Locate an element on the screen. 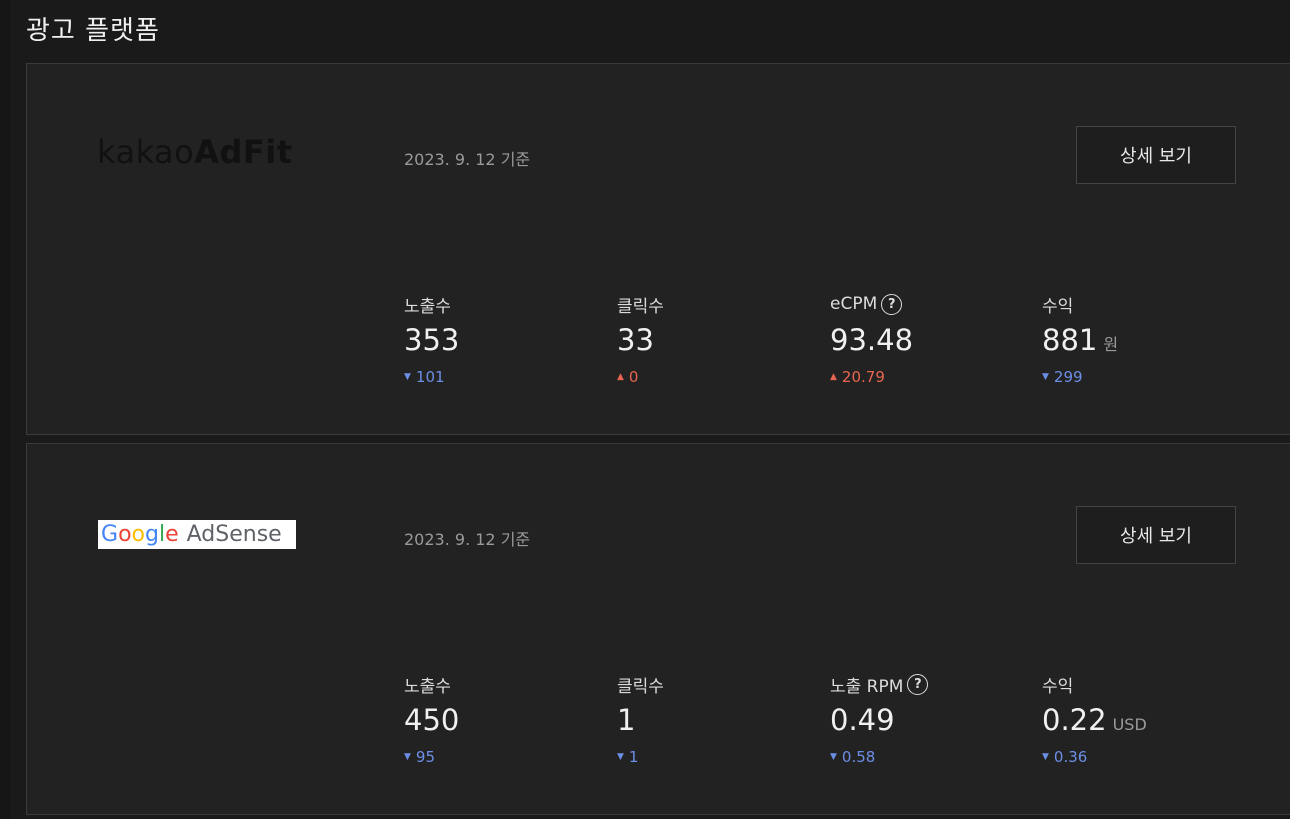 The image size is (1290, 819). metric-delta: ▼ 0.36 is located at coordinates (1065, 757).